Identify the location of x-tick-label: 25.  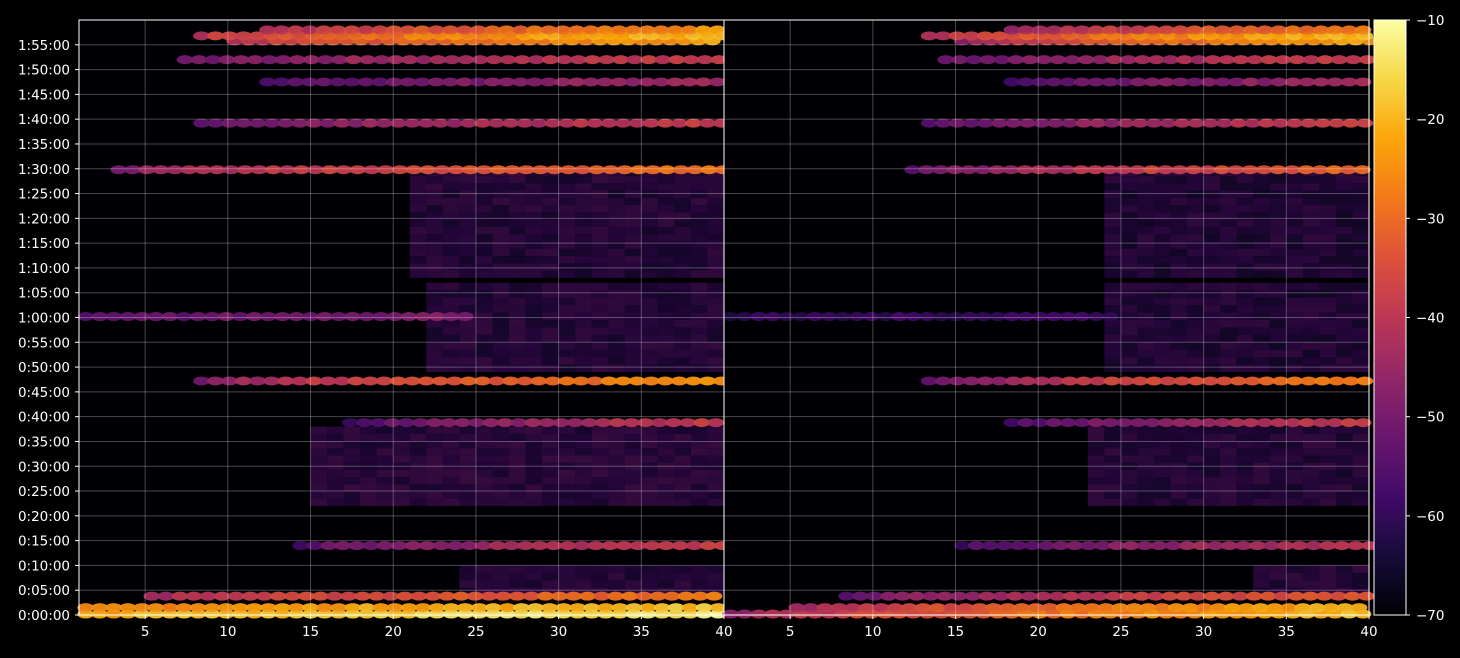
(1120, 632).